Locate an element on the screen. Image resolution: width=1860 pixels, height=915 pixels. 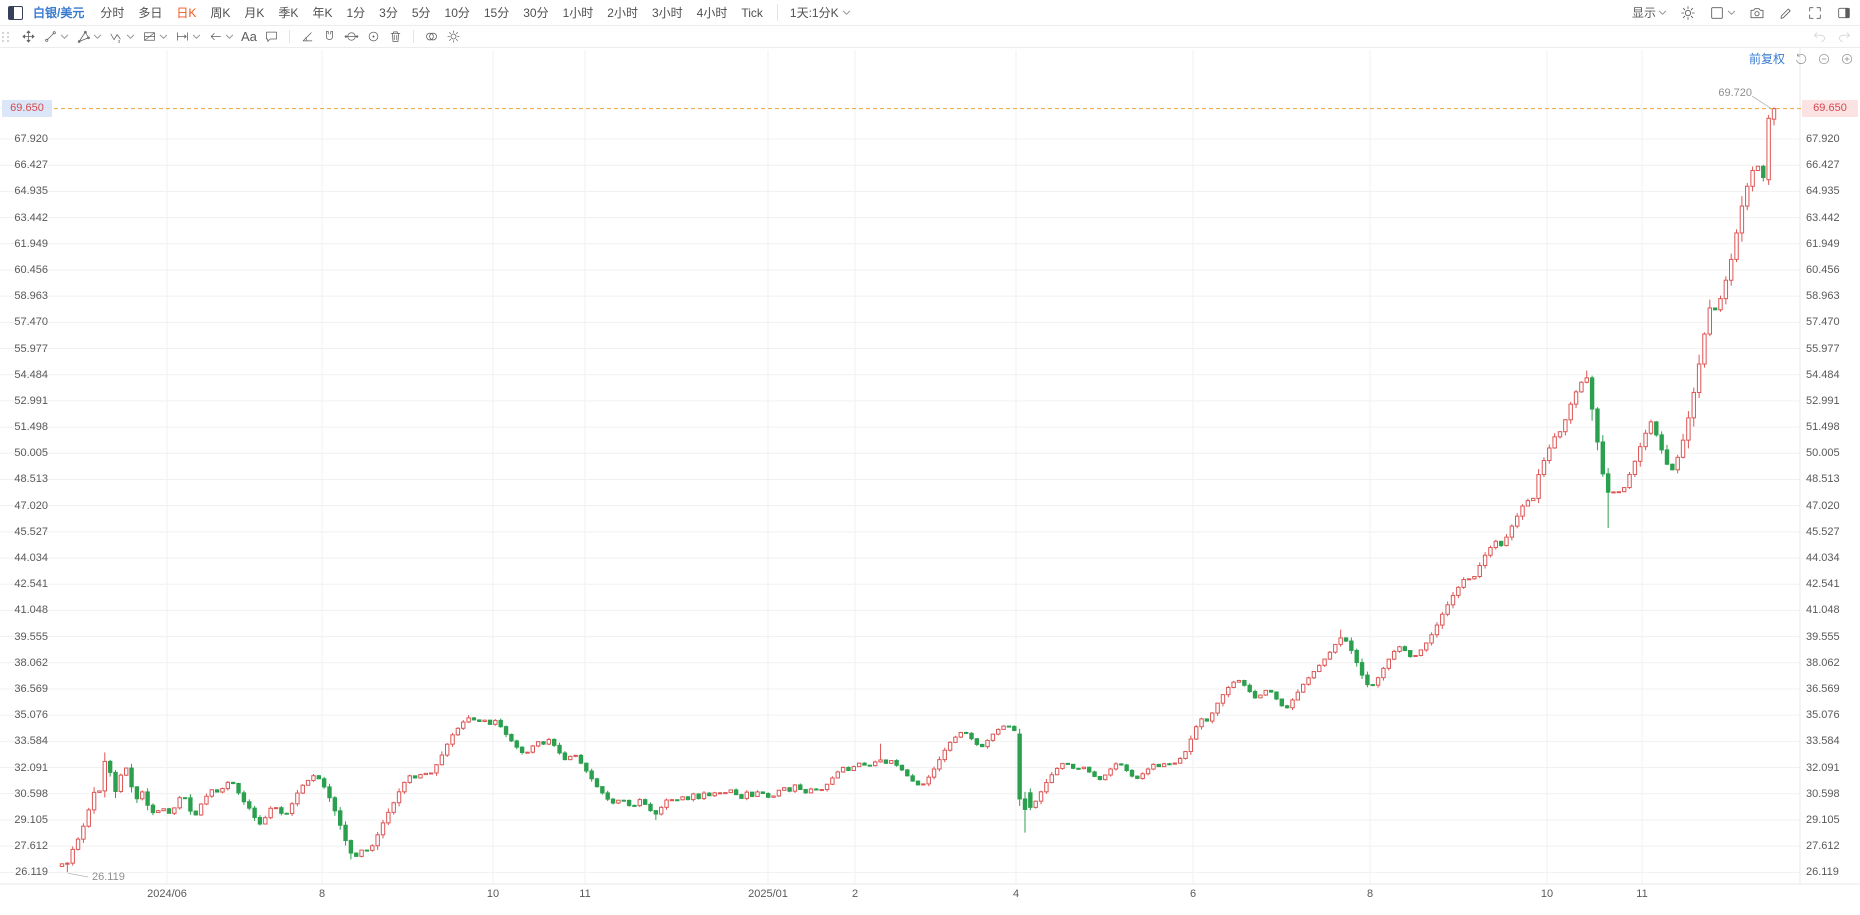
menu-item-10分: 10分 is located at coordinates (457, 12).